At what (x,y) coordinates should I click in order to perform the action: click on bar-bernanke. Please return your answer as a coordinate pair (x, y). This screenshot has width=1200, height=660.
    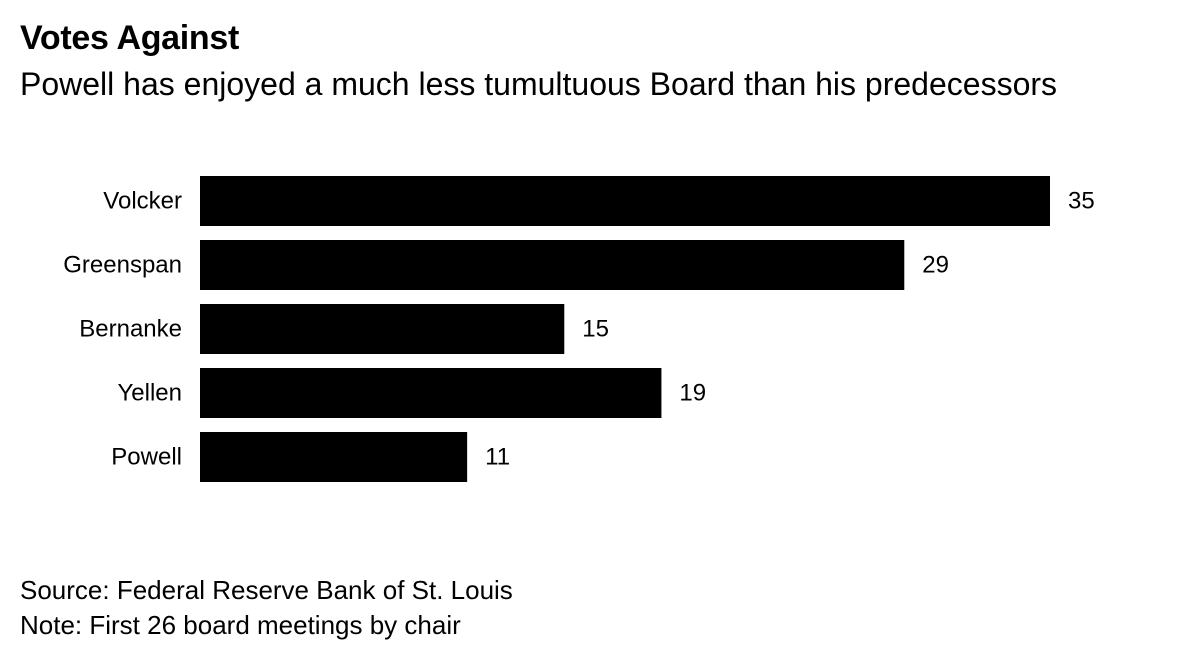
    Looking at the image, I should click on (382, 329).